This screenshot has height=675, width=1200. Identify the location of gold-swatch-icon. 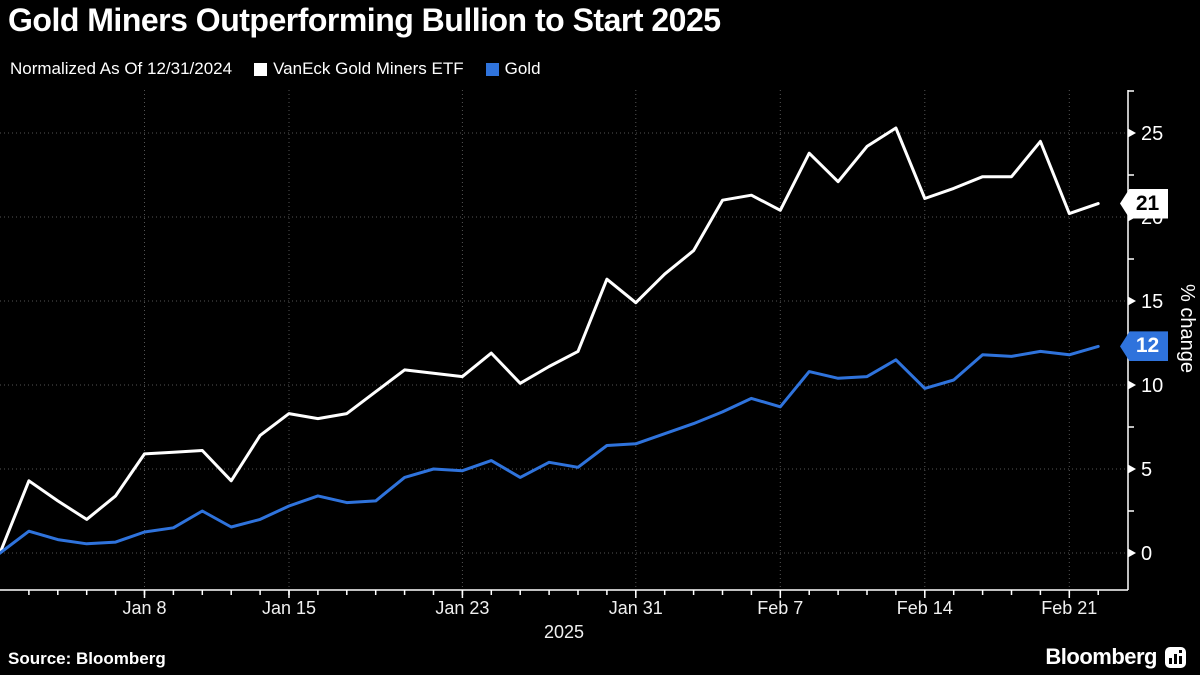
(492, 69).